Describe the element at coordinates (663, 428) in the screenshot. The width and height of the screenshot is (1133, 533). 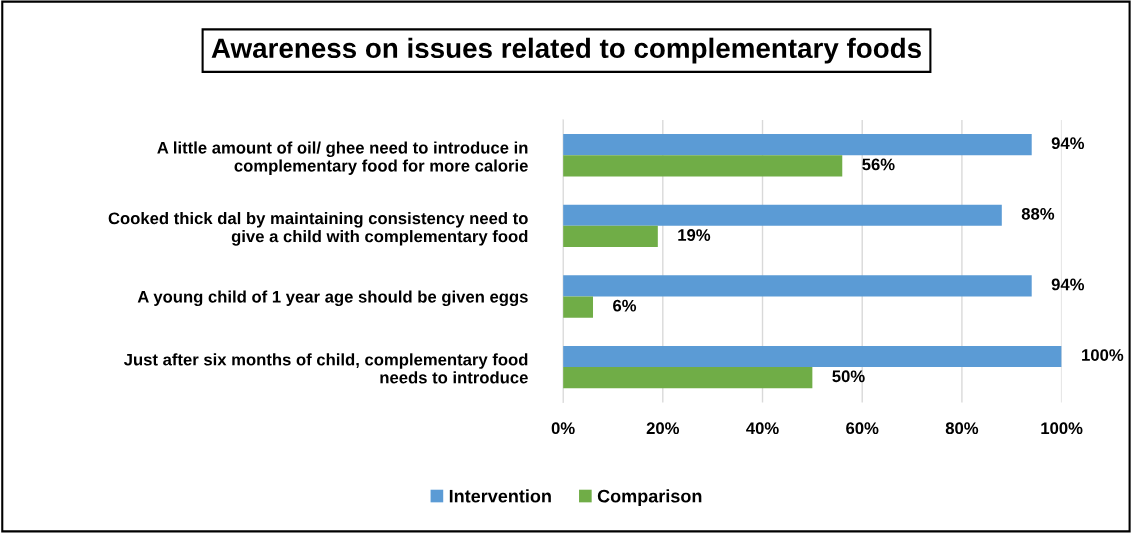
I see `x-tick-label: 20%` at that location.